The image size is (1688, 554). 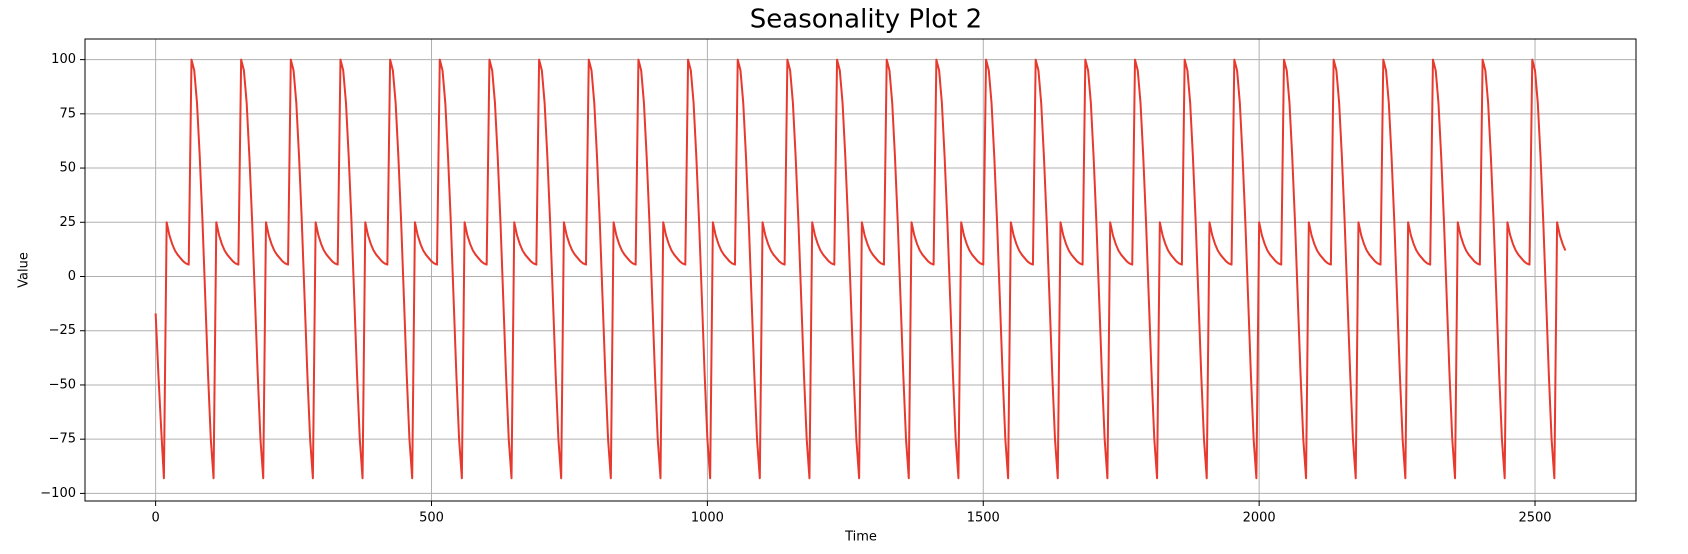 I want to click on y-tick-label: 25, so click(x=67, y=222).